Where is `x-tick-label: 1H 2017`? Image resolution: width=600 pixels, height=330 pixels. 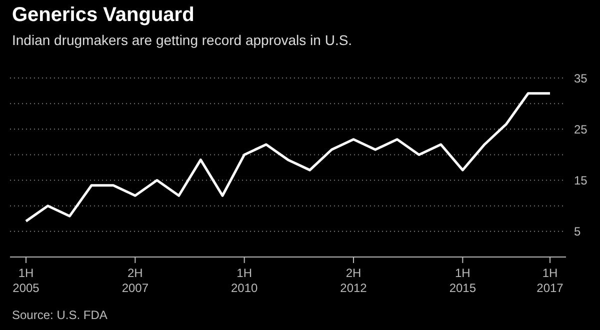
x-tick-label: 1H 2017 is located at coordinates (550, 280).